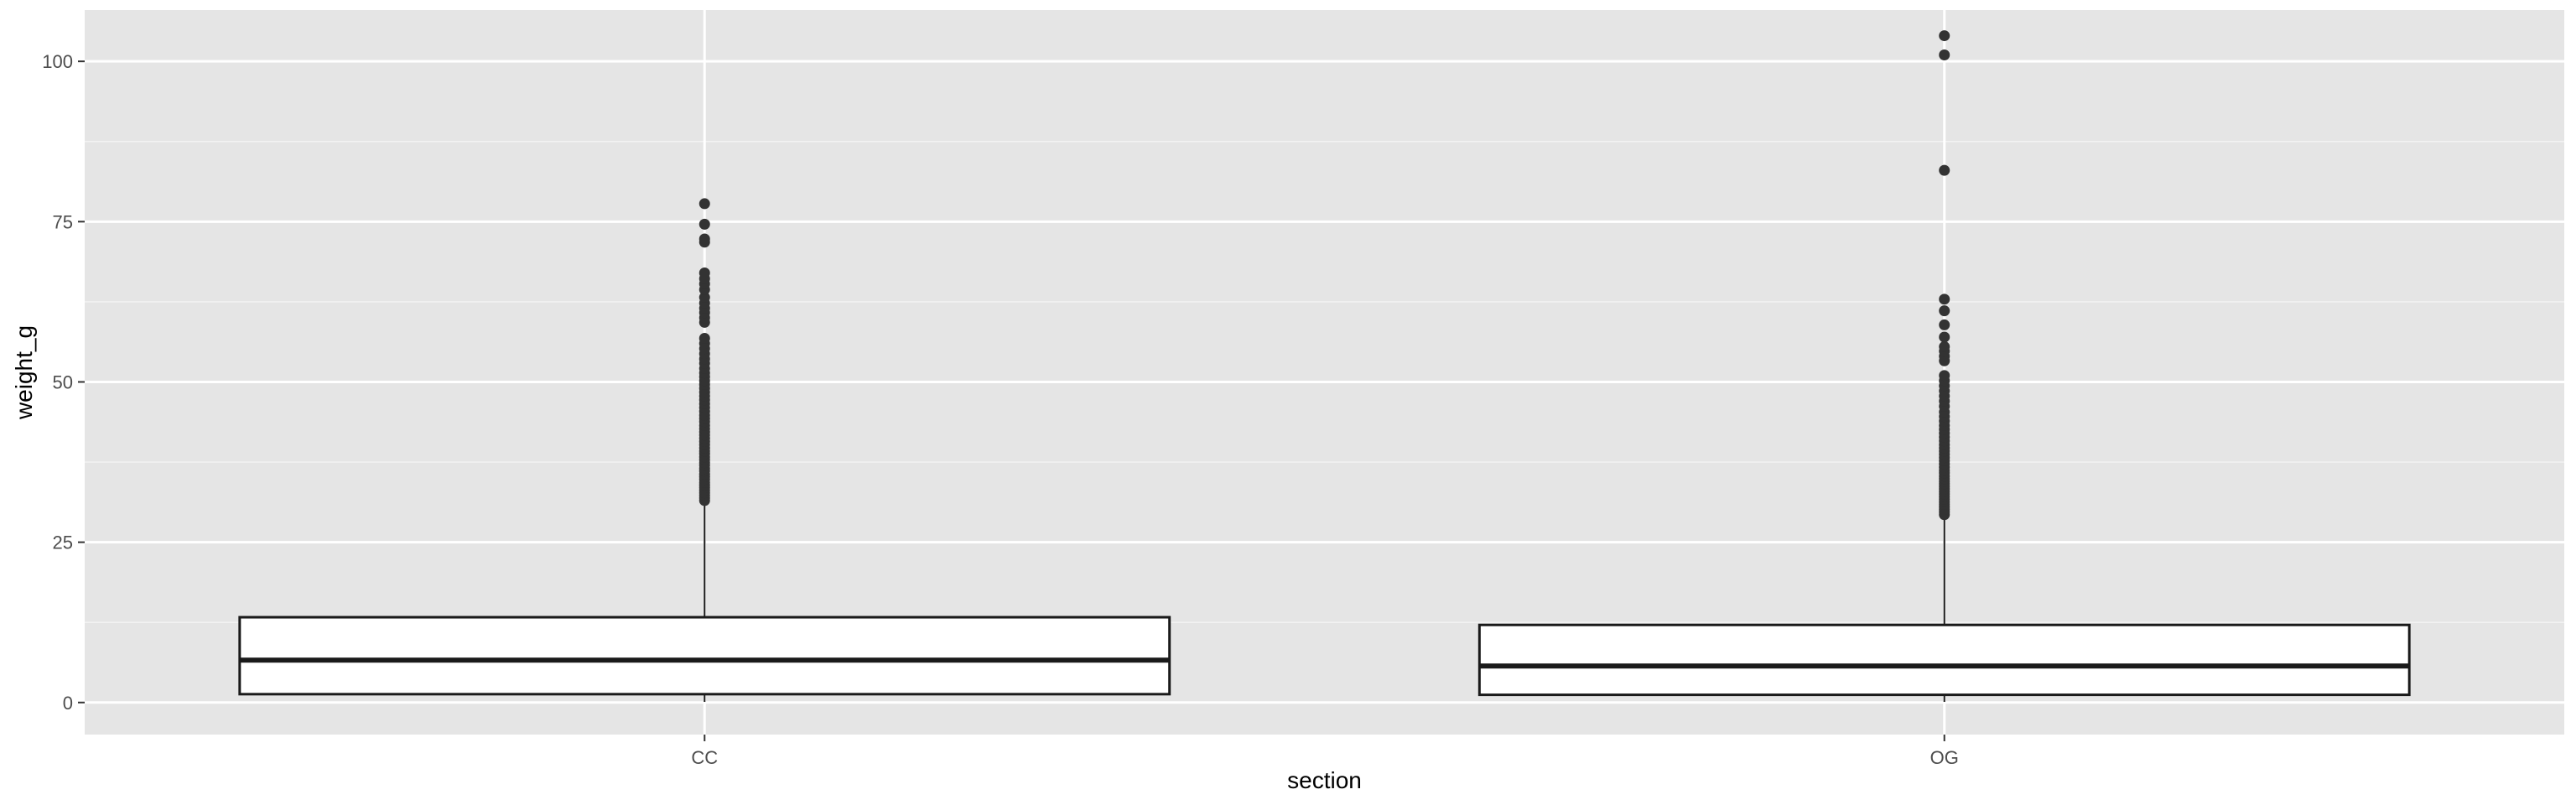 Image resolution: width=2576 pixels, height=805 pixels. I want to click on y-tick-label: 50, so click(63, 381).